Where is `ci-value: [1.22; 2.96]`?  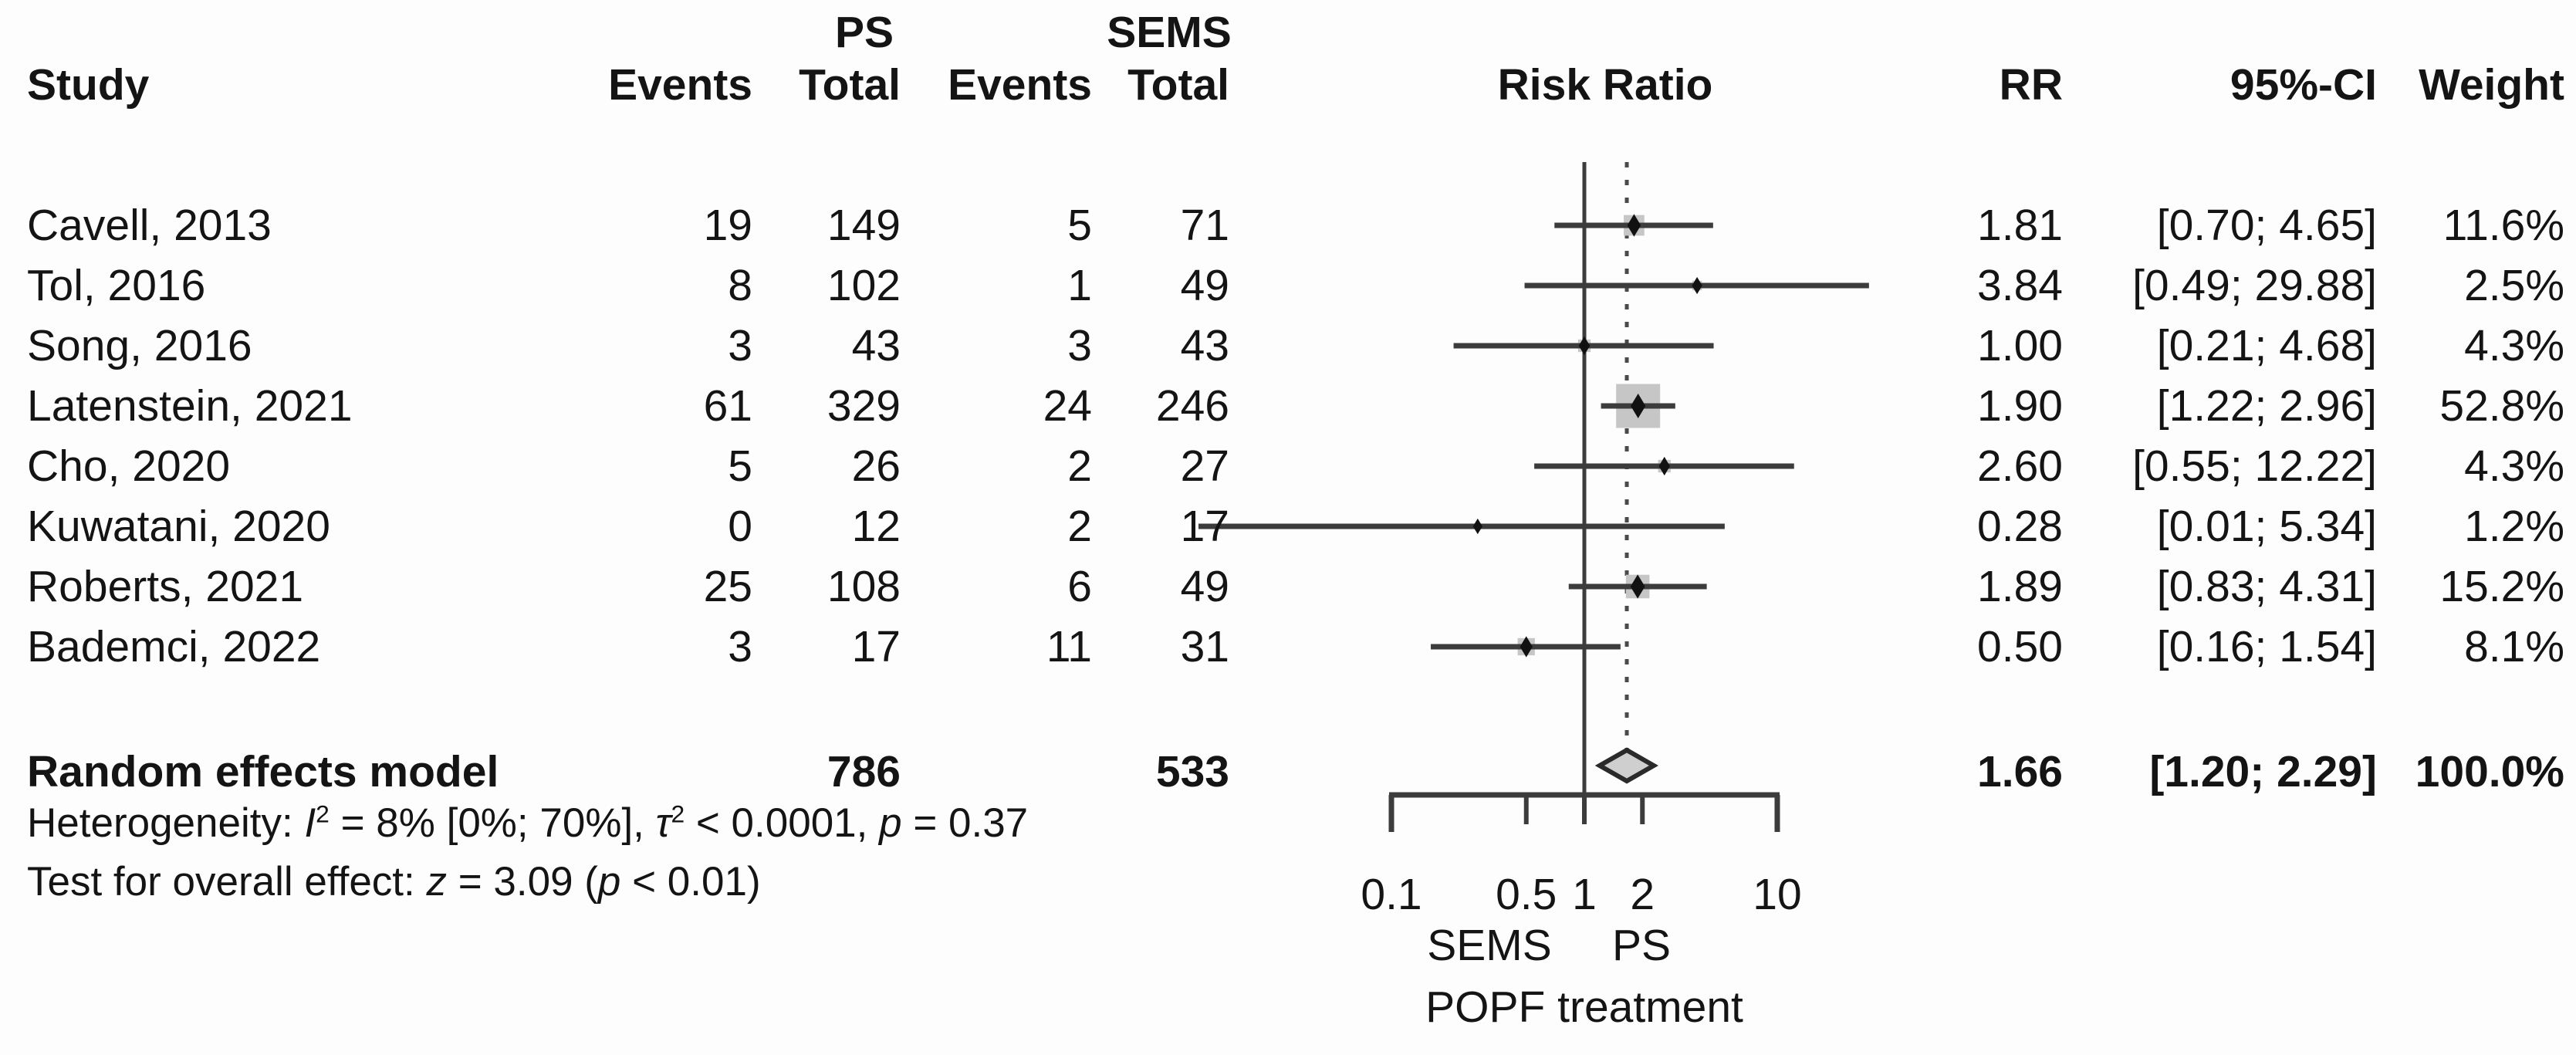
ci-value: [1.22; 2.96] is located at coordinates (2266, 406).